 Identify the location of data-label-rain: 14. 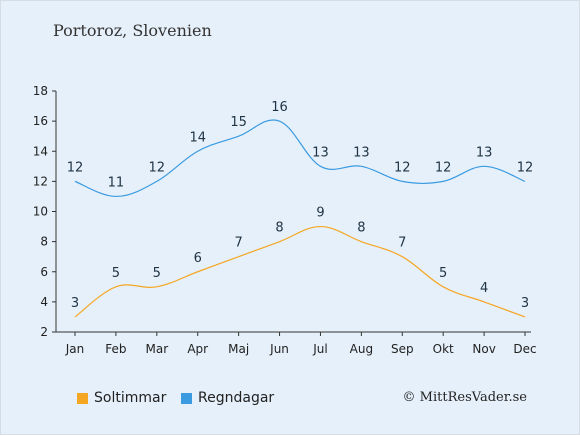
(197, 137).